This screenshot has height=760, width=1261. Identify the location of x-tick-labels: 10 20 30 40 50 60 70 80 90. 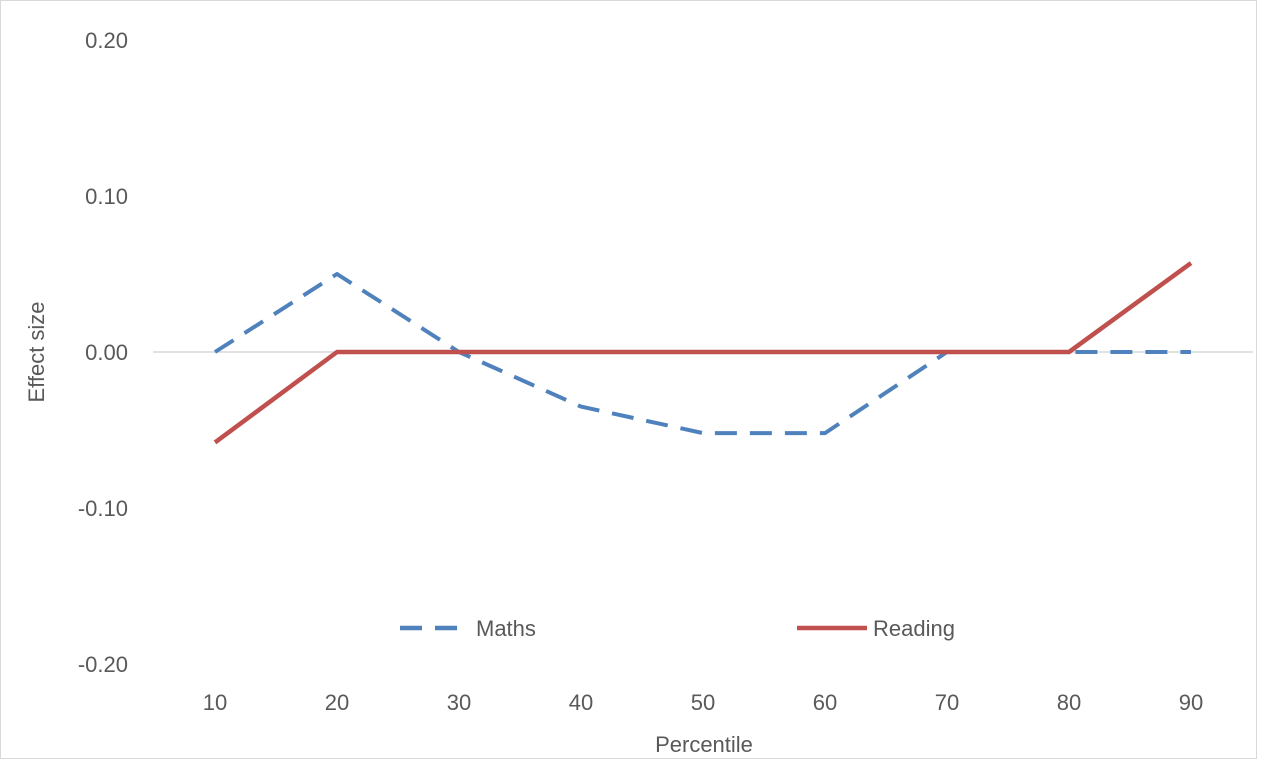
(703, 702).